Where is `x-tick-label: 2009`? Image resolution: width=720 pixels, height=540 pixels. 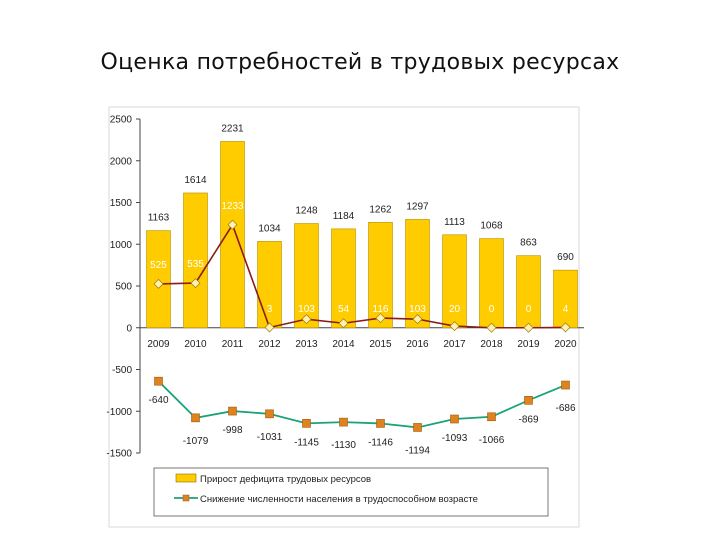
x-tick-label: 2009 is located at coordinates (158, 344).